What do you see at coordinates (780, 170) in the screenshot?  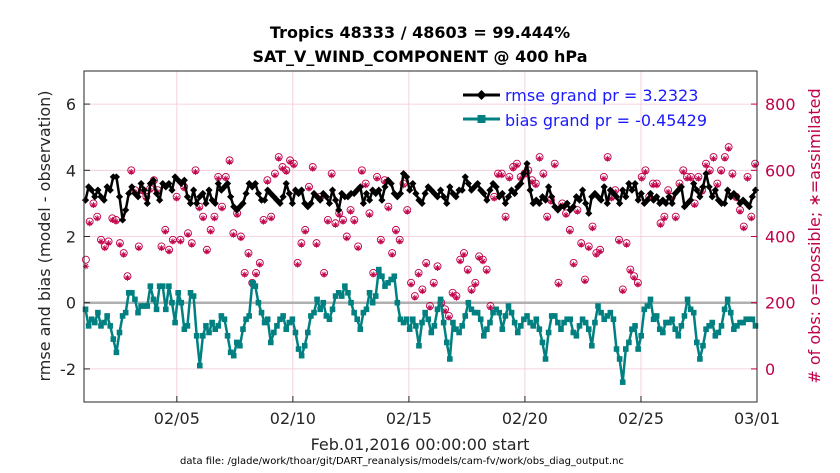 I see `right-tick-label: 600` at bounding box center [780, 170].